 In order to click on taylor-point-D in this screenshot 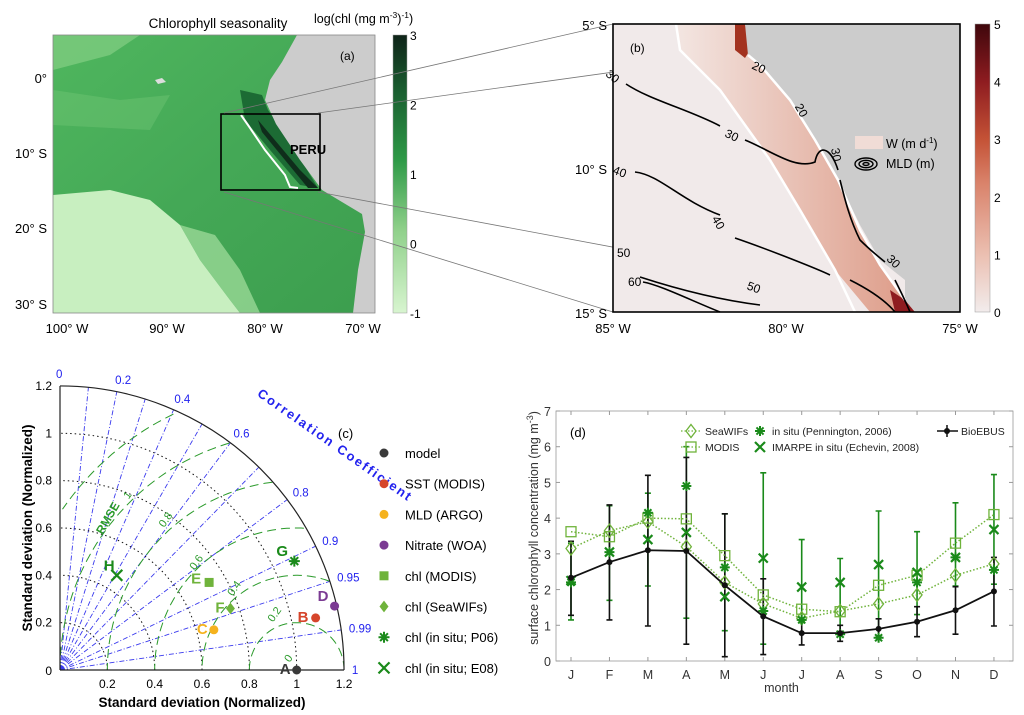, I will do `click(335, 606)`.